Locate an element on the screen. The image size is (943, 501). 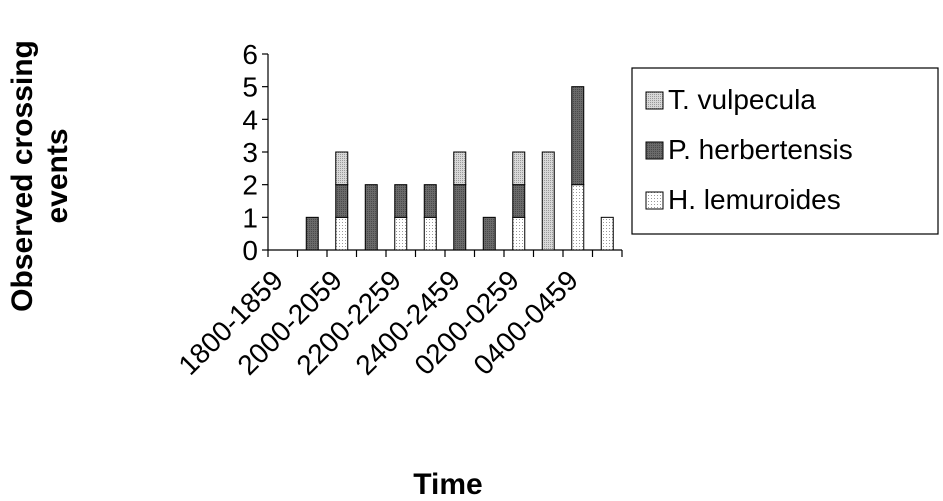
legend-box is located at coordinates (785, 151).